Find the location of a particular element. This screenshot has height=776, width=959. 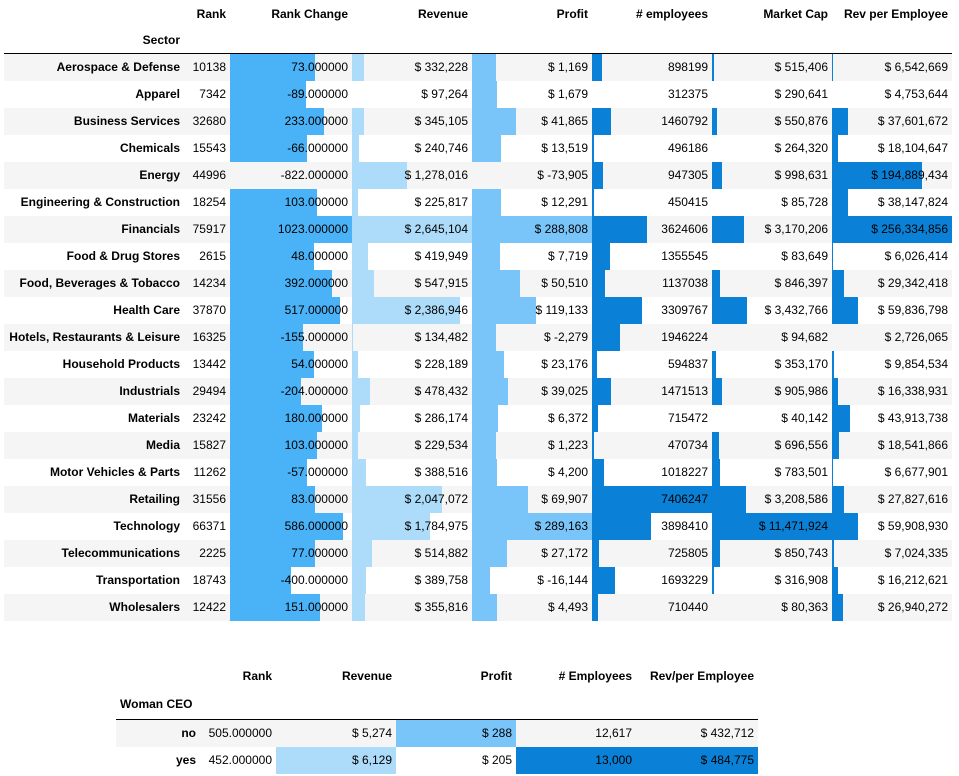

rank-cell: 66371 is located at coordinates (209, 526).